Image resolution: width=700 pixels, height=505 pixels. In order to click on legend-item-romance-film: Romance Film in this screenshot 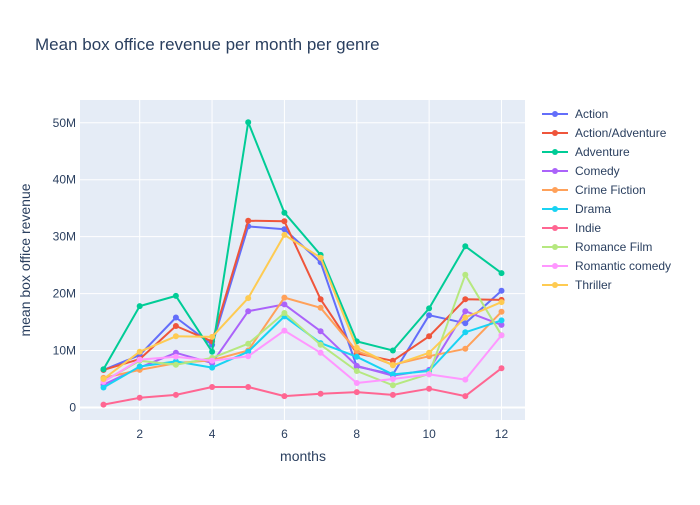, I will do `click(597, 247)`.